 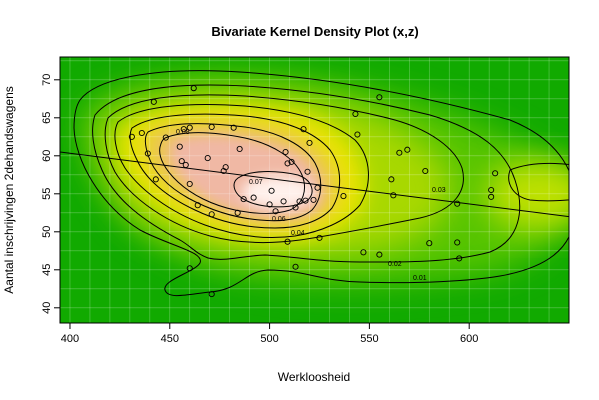 What do you see at coordinates (278, 192) in the screenshot?
I see `density-layer-peak` at bounding box center [278, 192].